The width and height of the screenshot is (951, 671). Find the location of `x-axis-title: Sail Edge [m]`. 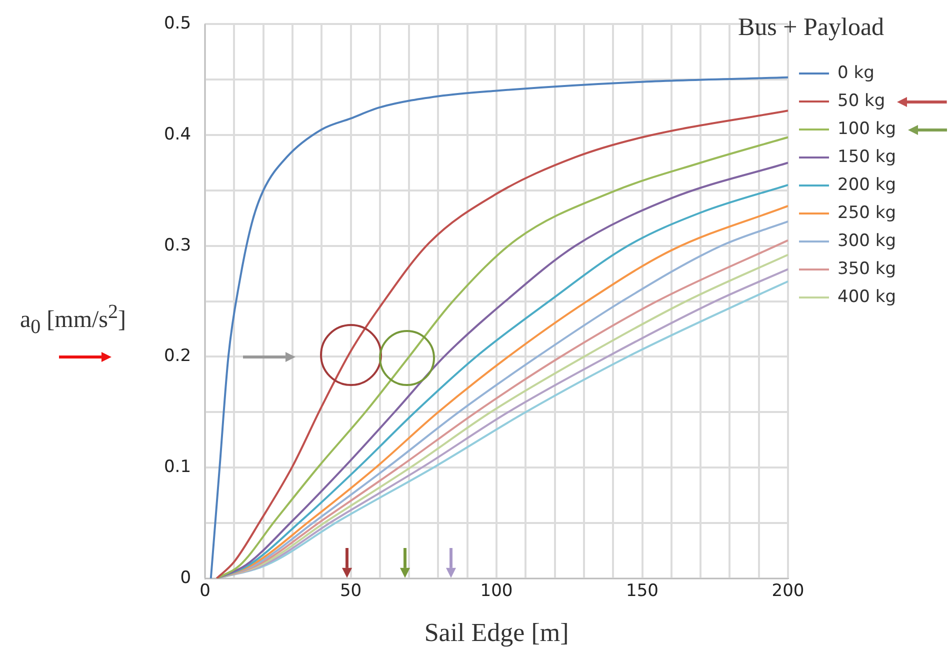

x-axis-title: Sail Edge [m] is located at coordinates (496, 633).